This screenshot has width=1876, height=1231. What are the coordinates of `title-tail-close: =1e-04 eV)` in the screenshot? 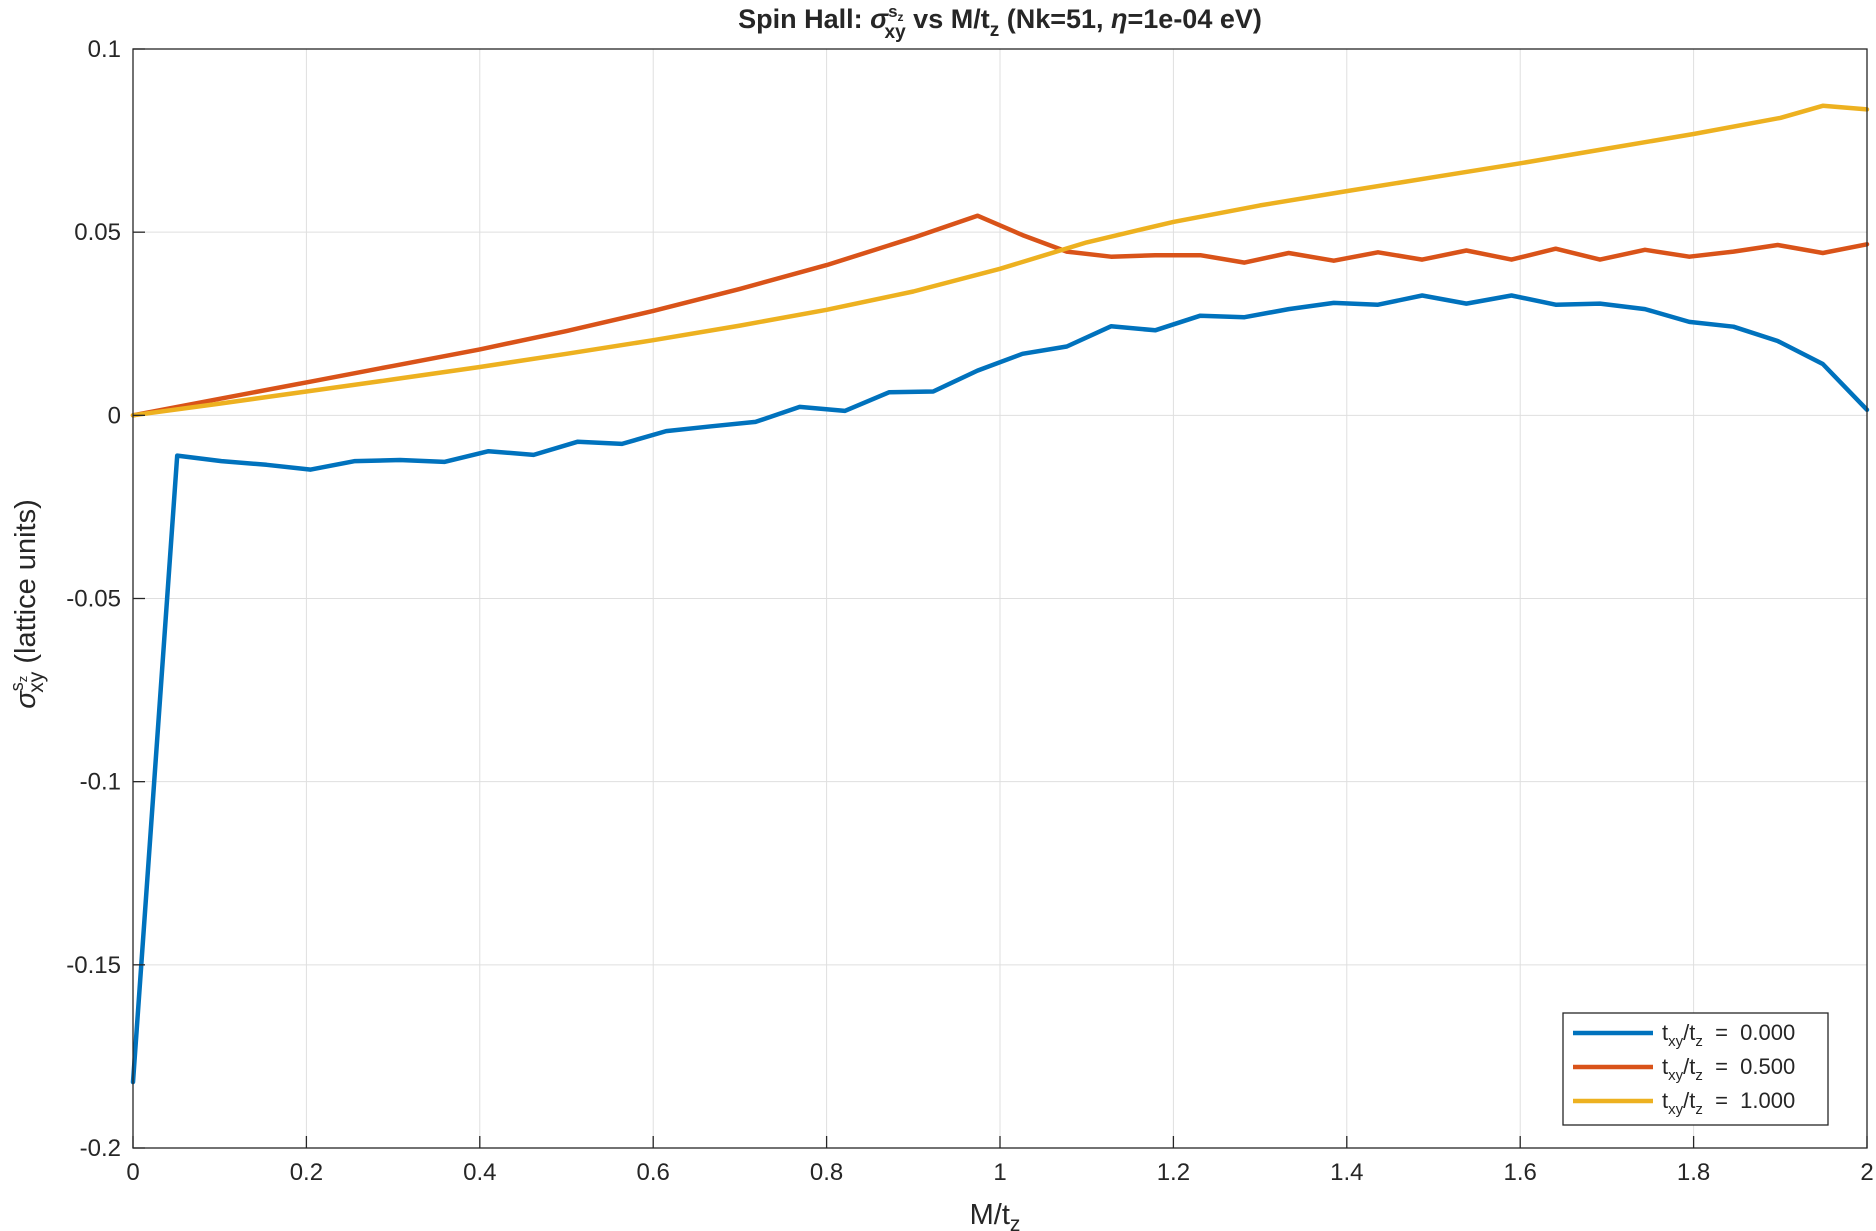 It's located at (1195, 19).